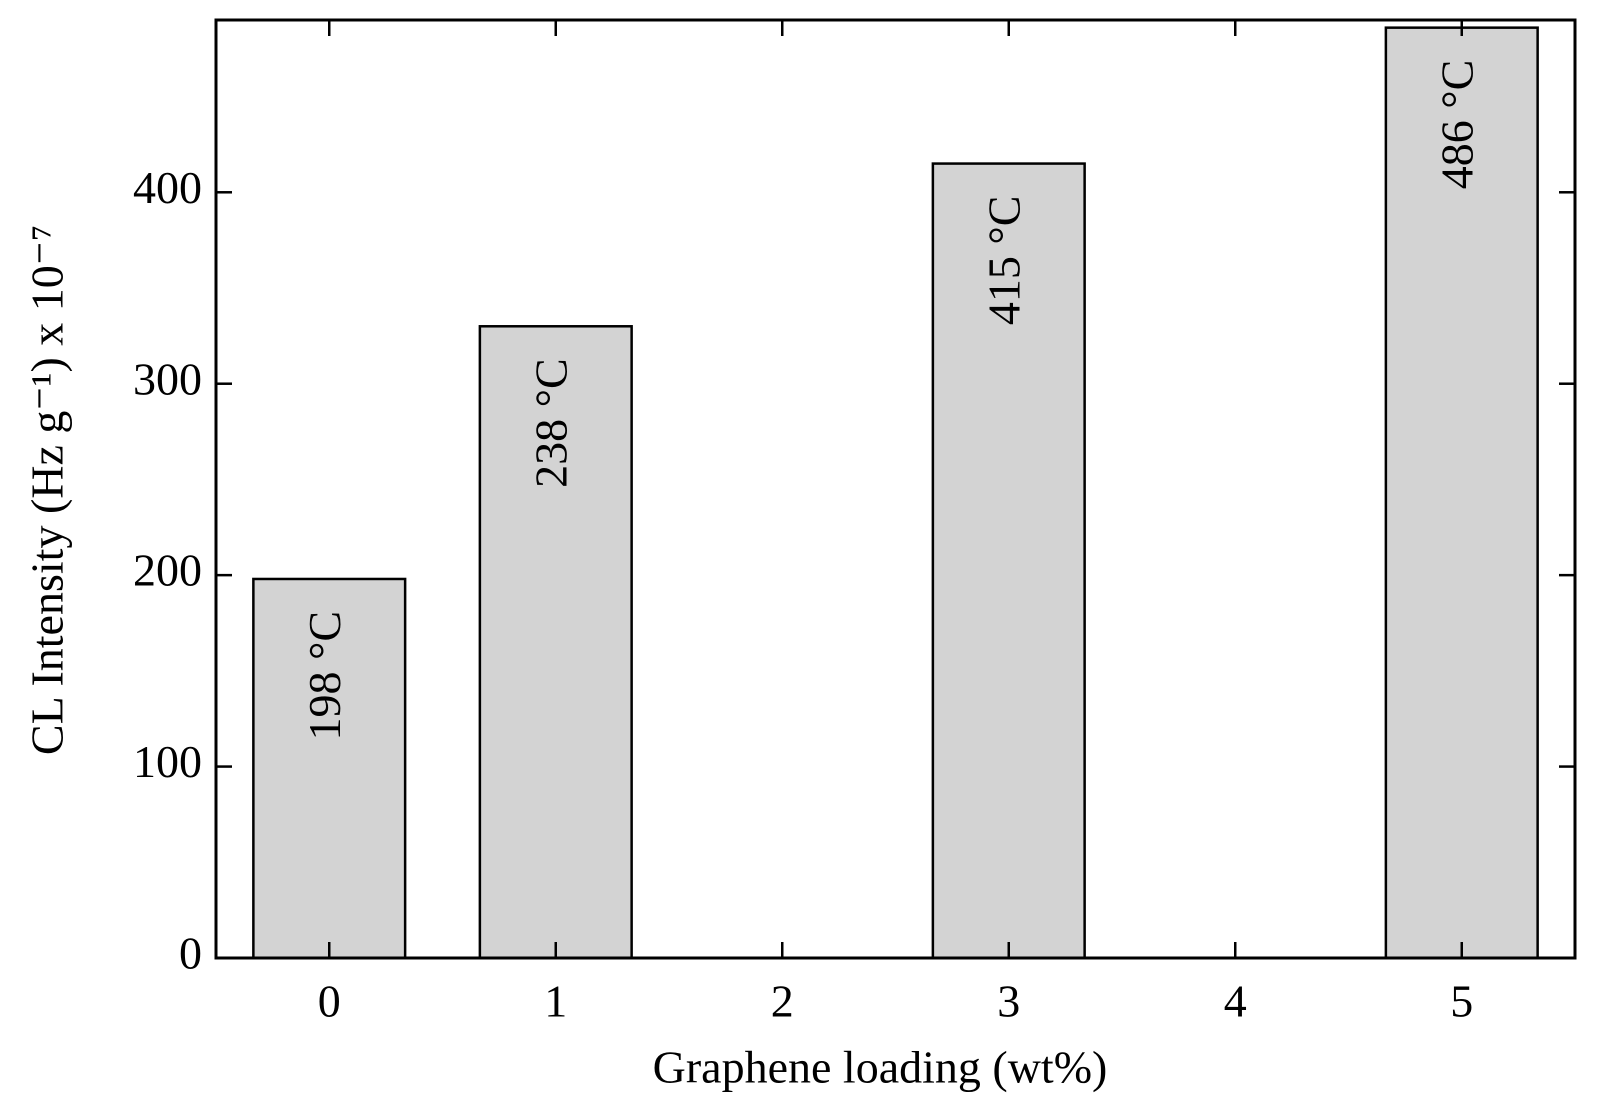 This screenshot has width=1600, height=1120. Describe the element at coordinates (167, 187) in the screenshot. I see `y-tick-label: 400` at that location.